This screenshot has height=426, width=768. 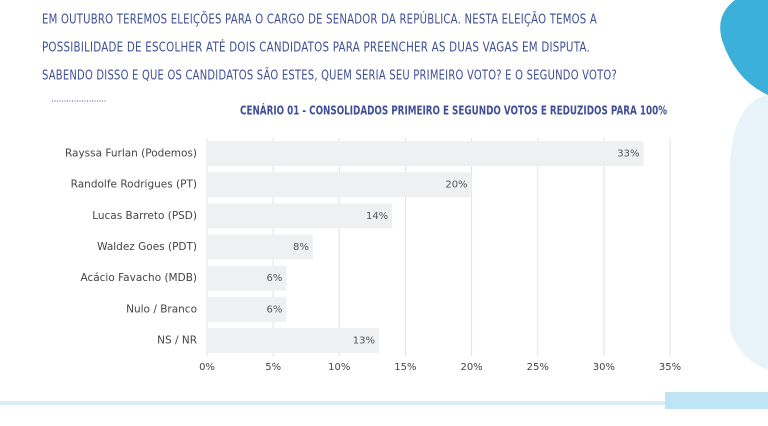 What do you see at coordinates (384, 403) in the screenshot?
I see `bottom-band` at bounding box center [384, 403].